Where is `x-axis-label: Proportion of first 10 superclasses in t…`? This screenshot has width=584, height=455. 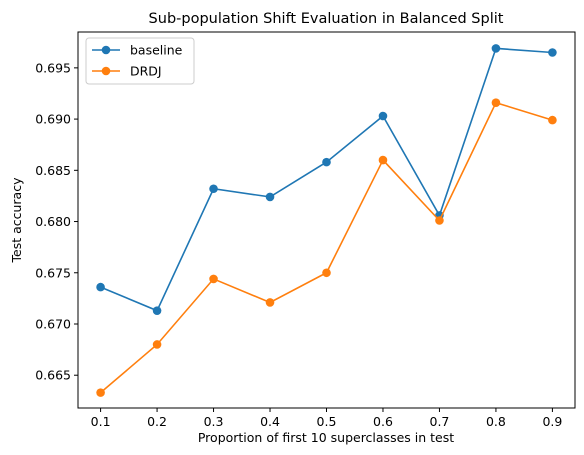 x-axis-label: Proportion of first 10 superclasses in t… is located at coordinates (326, 437).